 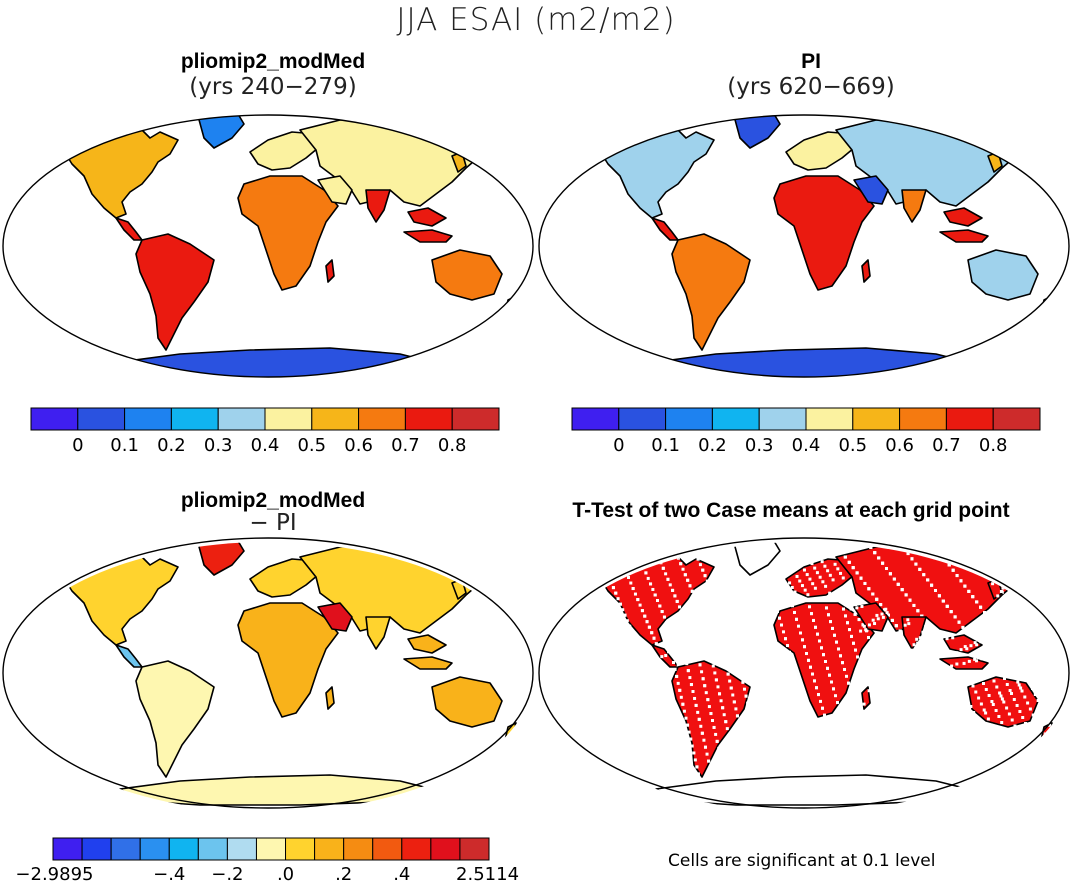 I want to click on colorbar-abs-right, so click(x=806, y=419).